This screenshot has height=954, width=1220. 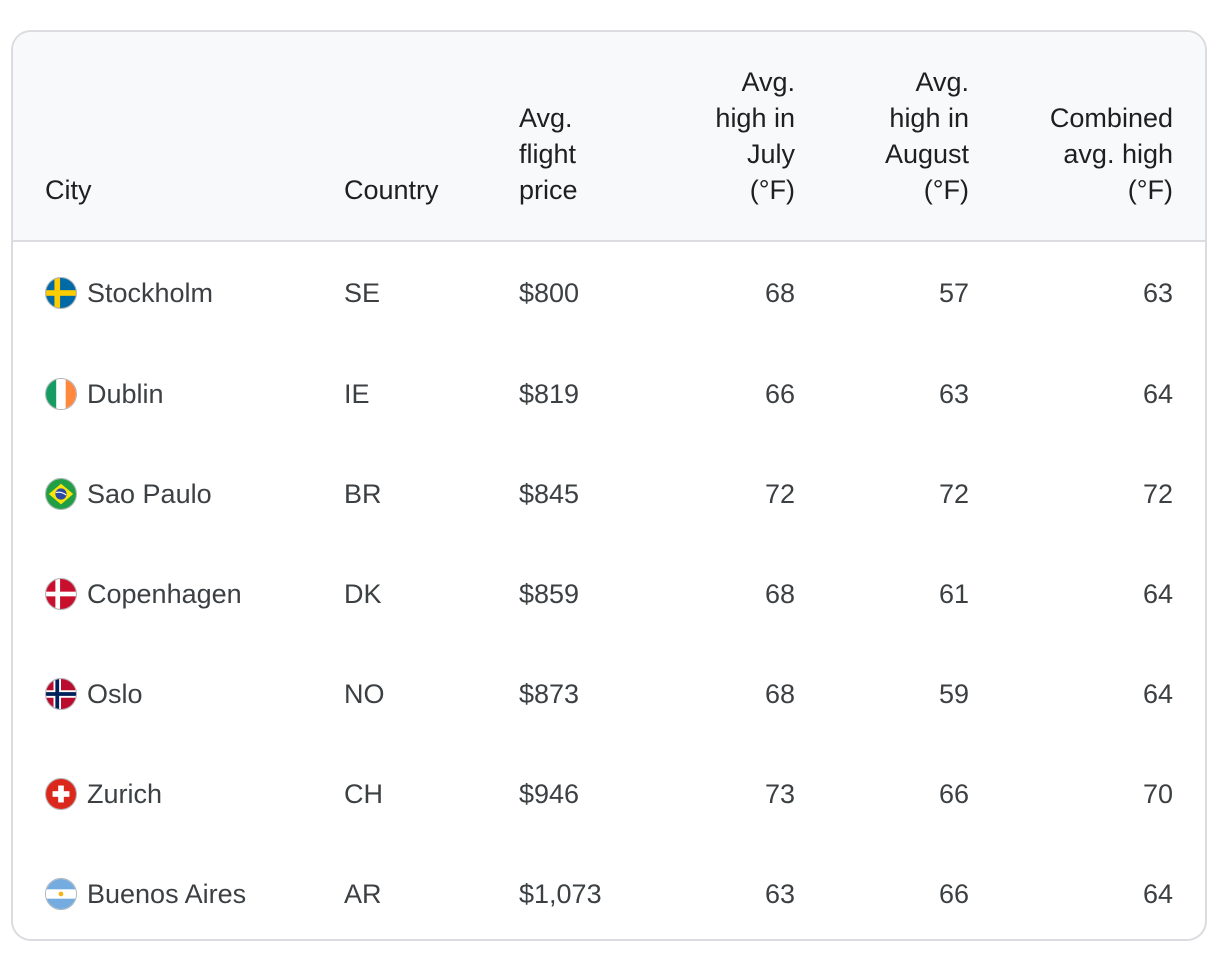 What do you see at coordinates (548, 154) in the screenshot?
I see `header-flight-price-text: Avg. flight price` at bounding box center [548, 154].